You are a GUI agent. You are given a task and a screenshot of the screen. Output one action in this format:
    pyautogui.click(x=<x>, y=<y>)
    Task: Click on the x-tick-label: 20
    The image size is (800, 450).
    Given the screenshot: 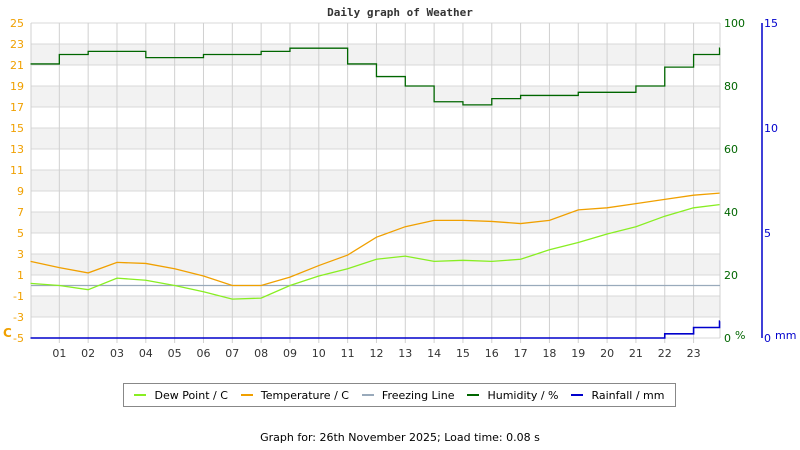 What is the action you would take?
    pyautogui.click(x=607, y=353)
    